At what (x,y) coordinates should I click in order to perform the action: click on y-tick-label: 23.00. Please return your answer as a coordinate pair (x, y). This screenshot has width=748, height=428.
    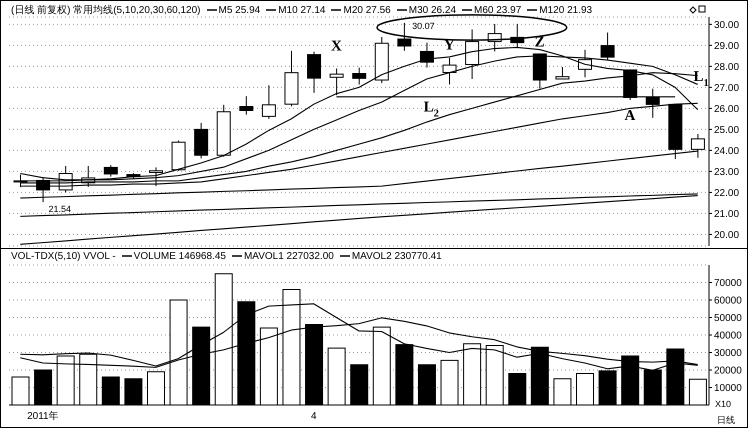
    Looking at the image, I should click on (727, 172).